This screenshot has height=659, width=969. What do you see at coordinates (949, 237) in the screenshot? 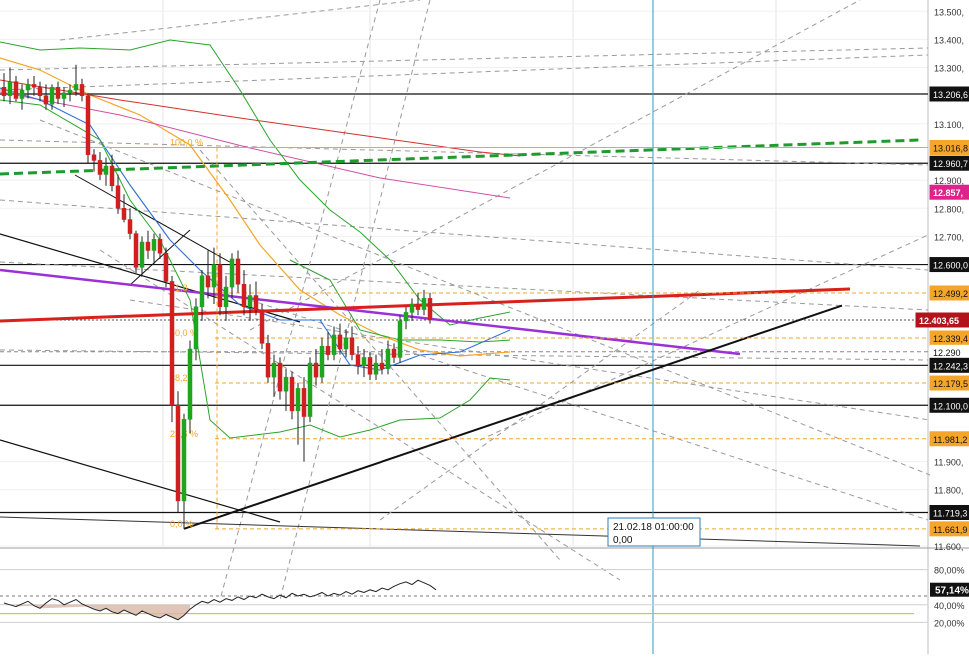
I see `axis-tick-6: 12.700,` at bounding box center [949, 237].